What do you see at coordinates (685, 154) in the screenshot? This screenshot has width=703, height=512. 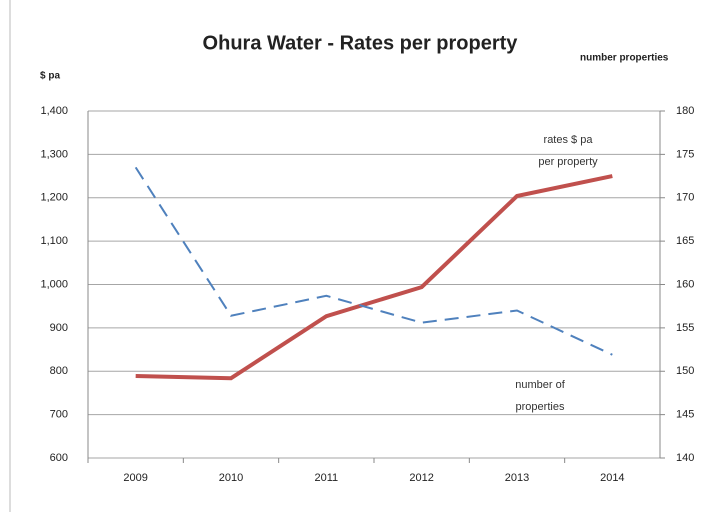 I see `y2-tick-label: 175` at bounding box center [685, 154].